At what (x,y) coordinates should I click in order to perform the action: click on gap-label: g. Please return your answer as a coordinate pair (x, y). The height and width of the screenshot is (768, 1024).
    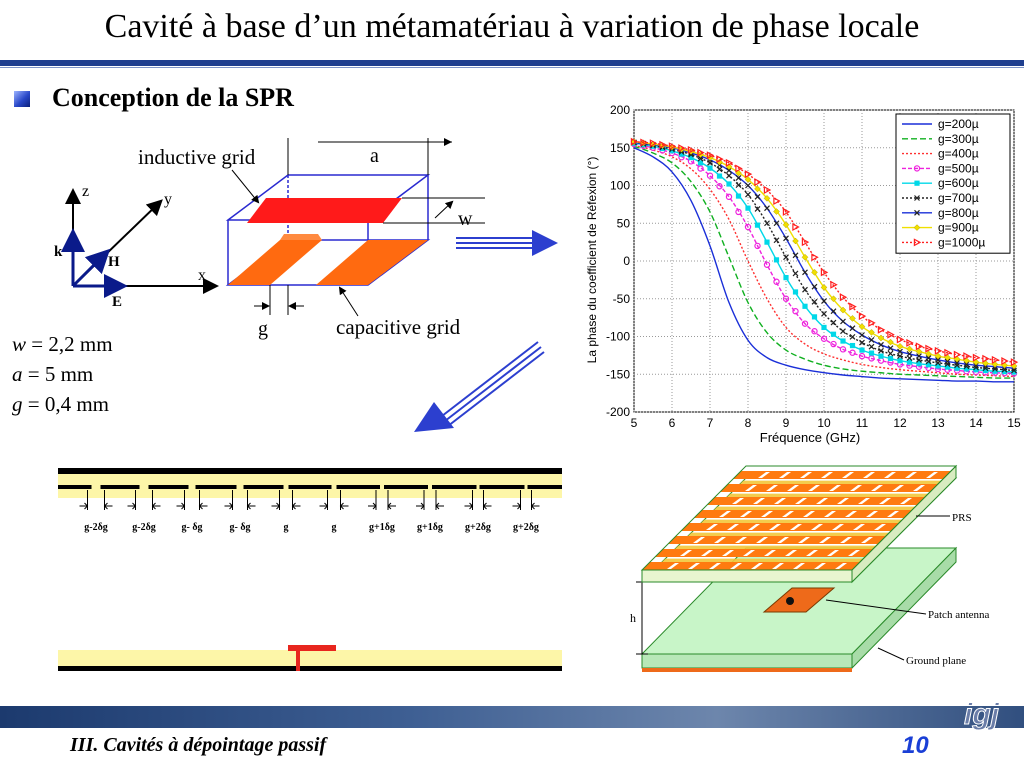
    Looking at the image, I should click on (334, 527).